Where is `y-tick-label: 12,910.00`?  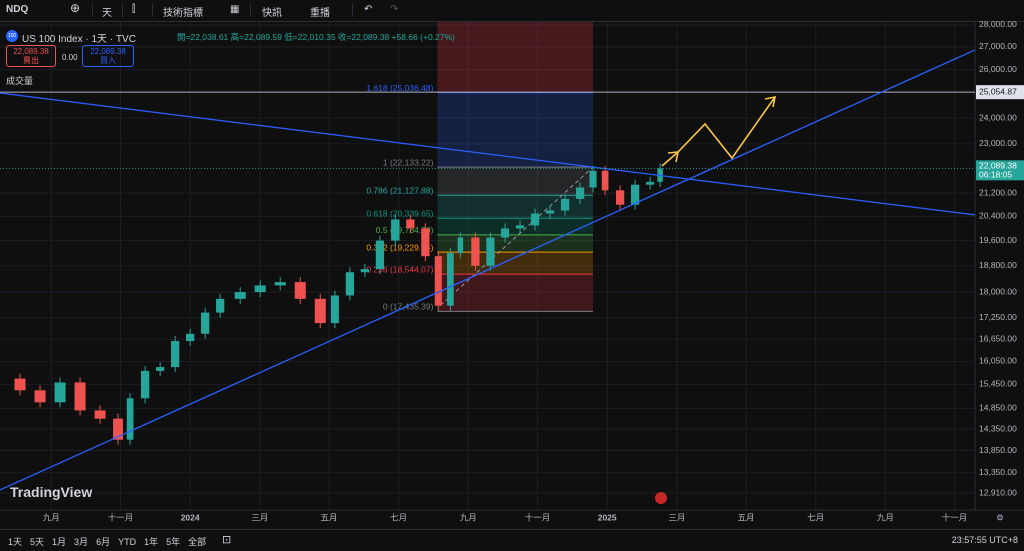 y-tick-label: 12,910.00 is located at coordinates (998, 492).